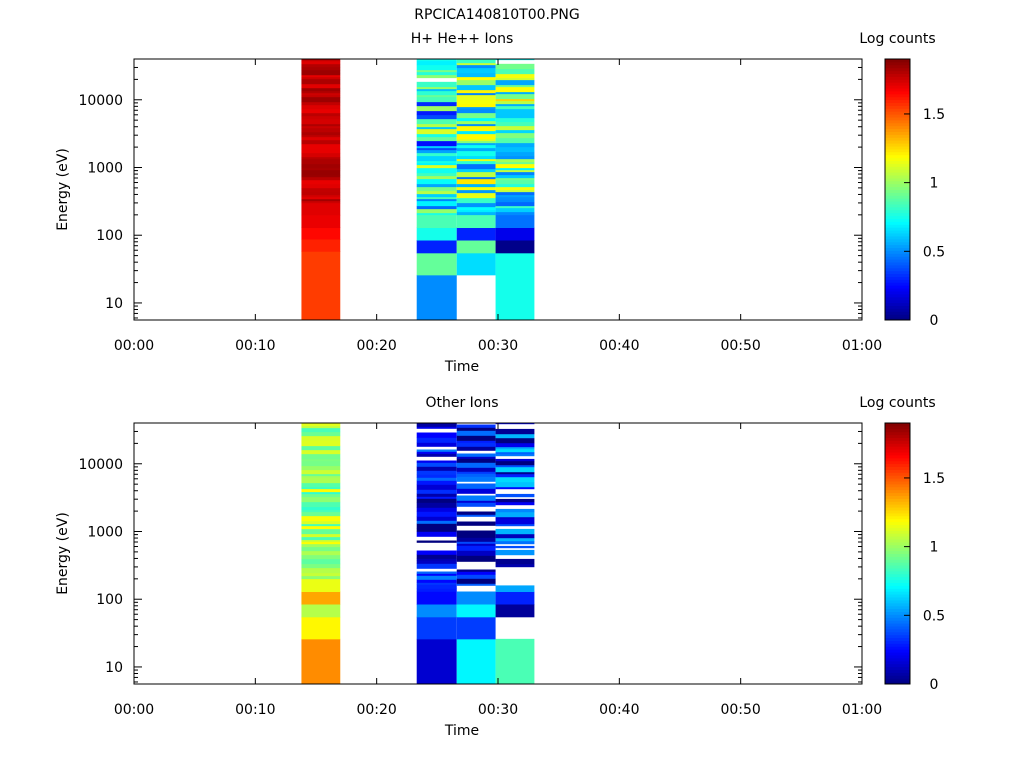 The height and width of the screenshot is (768, 1024). What do you see at coordinates (934, 321) in the screenshot?
I see `colorbar-tick-label: 0` at bounding box center [934, 321].